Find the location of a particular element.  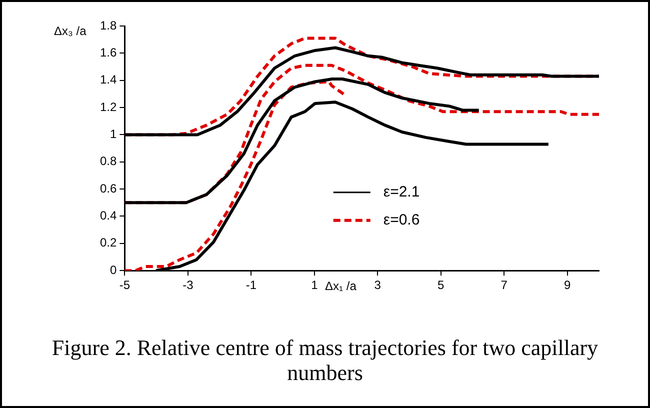

y-axis-title: Δx₃ /a is located at coordinates (70, 31).